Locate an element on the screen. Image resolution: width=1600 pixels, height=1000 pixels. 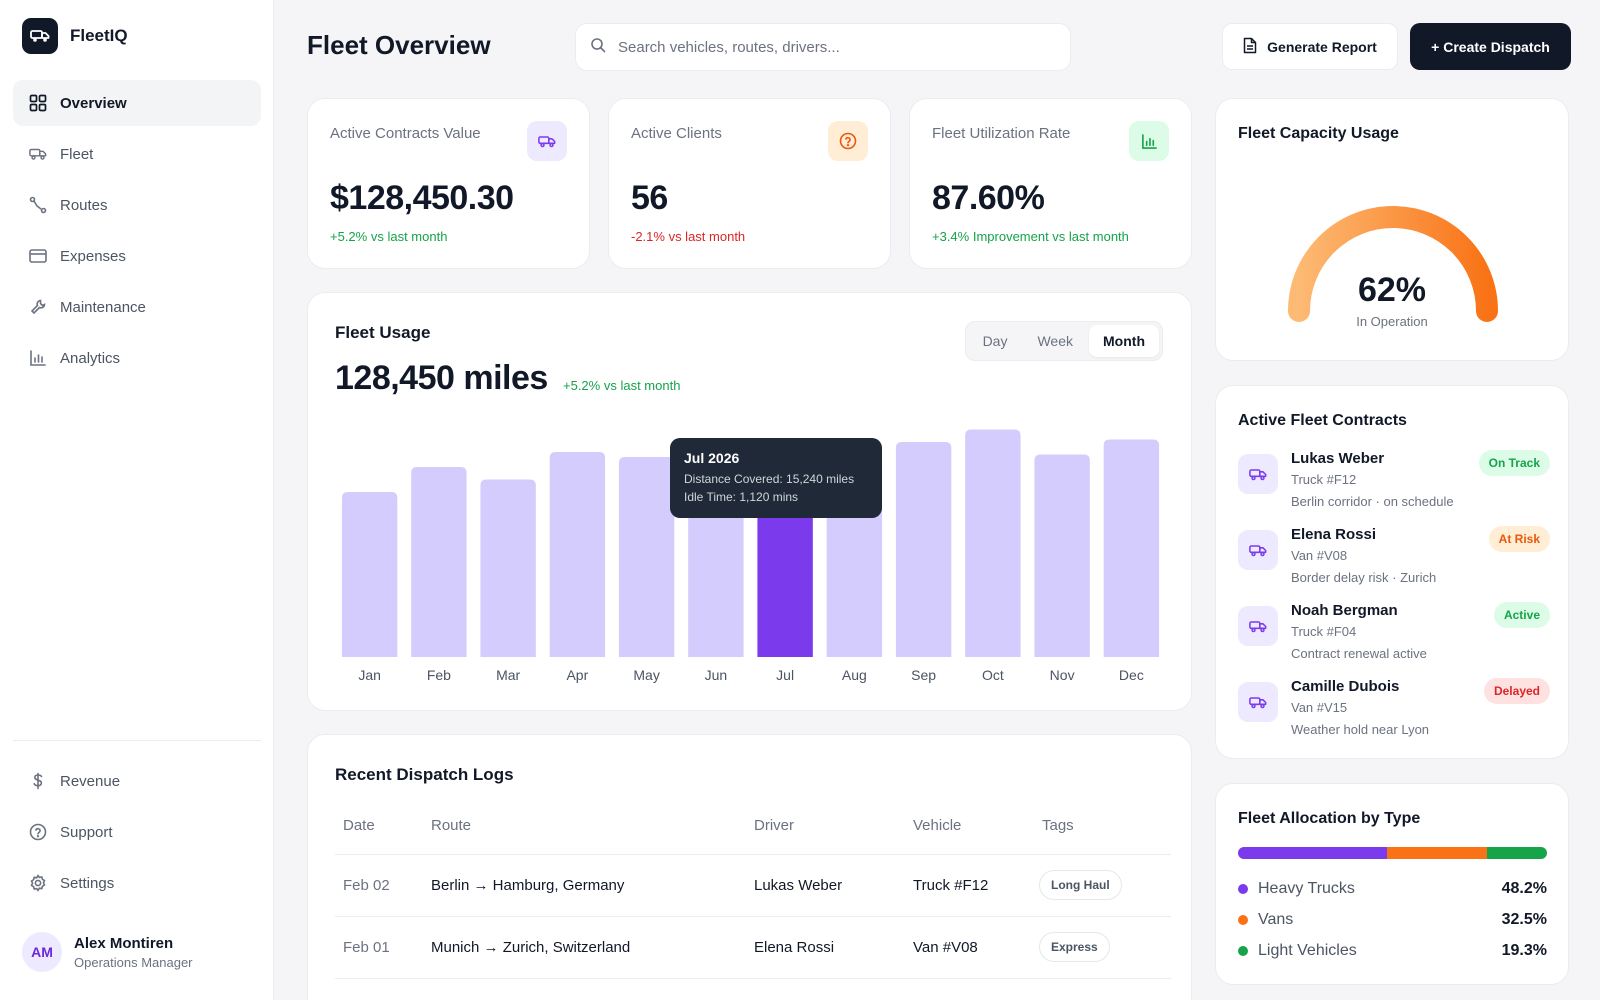
bar-jun is located at coordinates (716, 566).